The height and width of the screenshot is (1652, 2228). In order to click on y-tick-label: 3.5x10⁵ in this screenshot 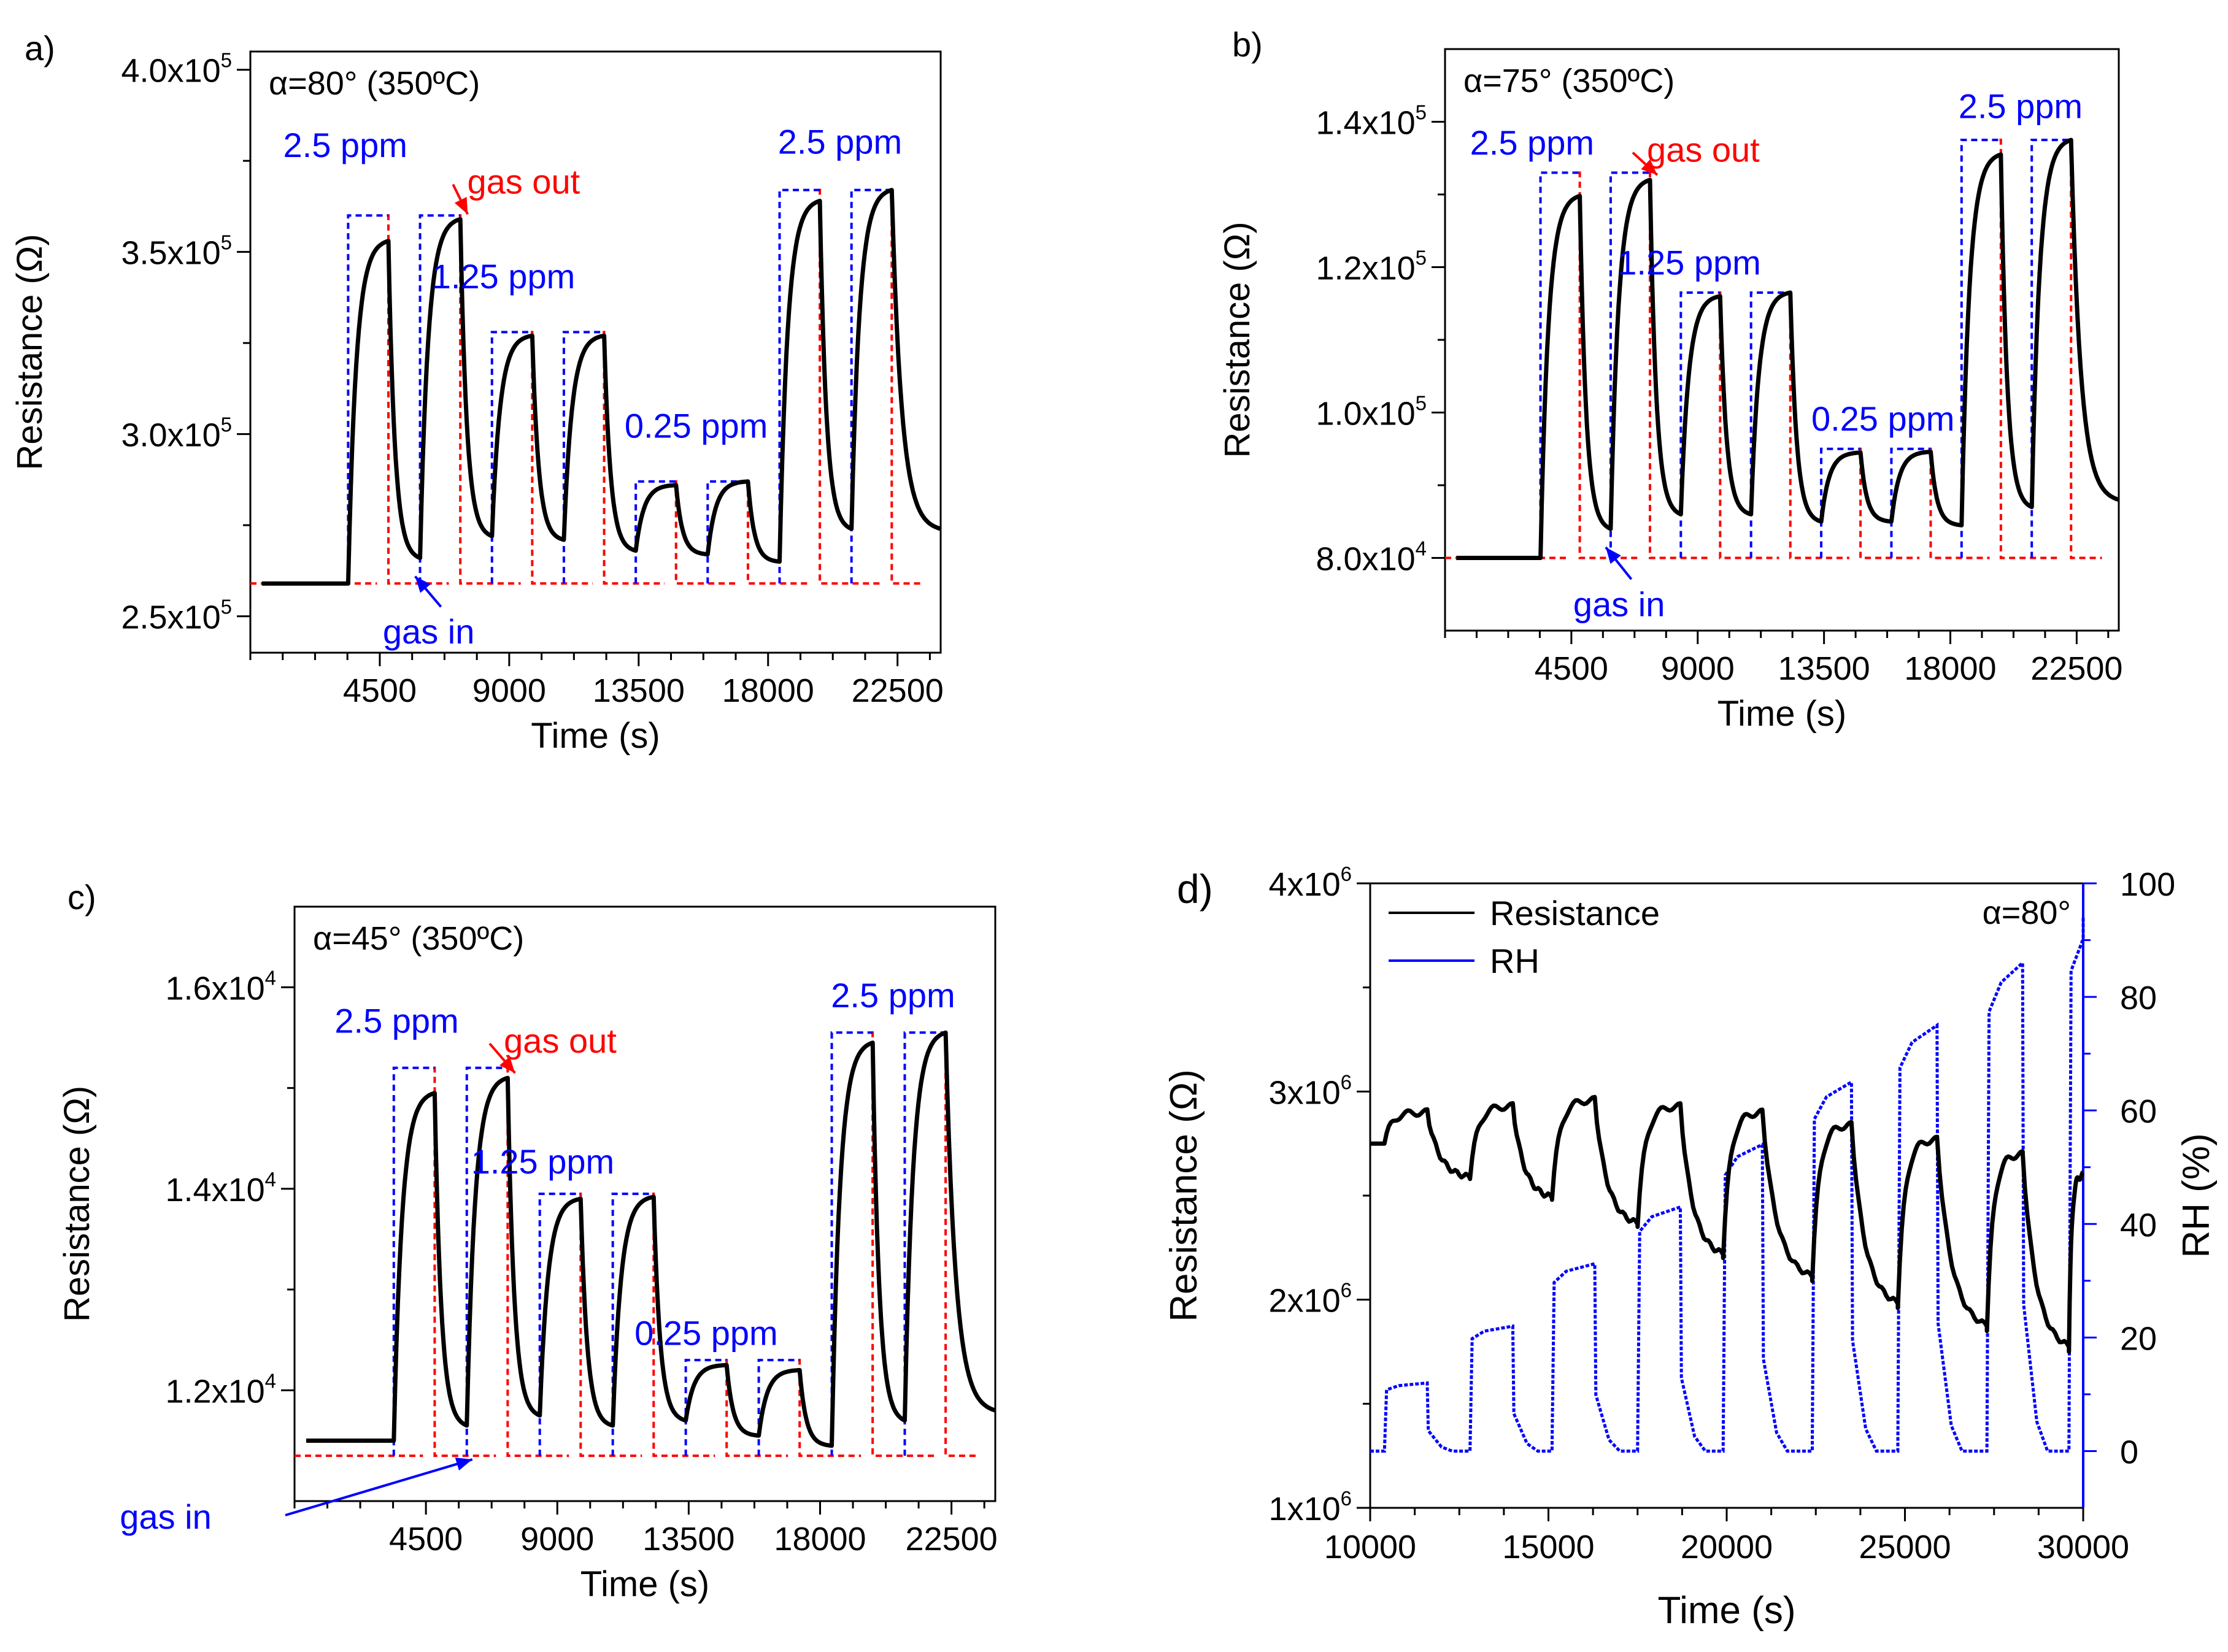, I will do `click(177, 251)`.